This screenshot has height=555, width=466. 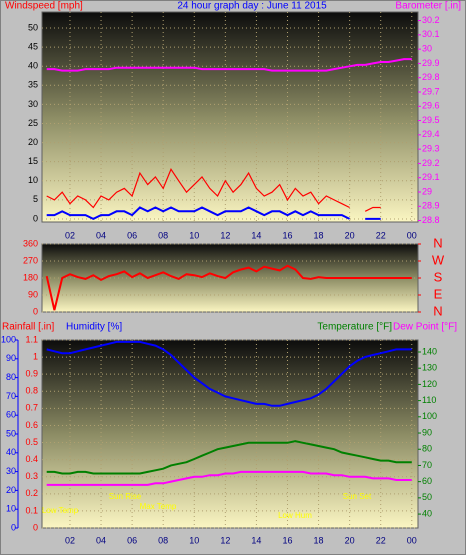 I want to click on y-tick-label: 15, so click(x=33, y=161).